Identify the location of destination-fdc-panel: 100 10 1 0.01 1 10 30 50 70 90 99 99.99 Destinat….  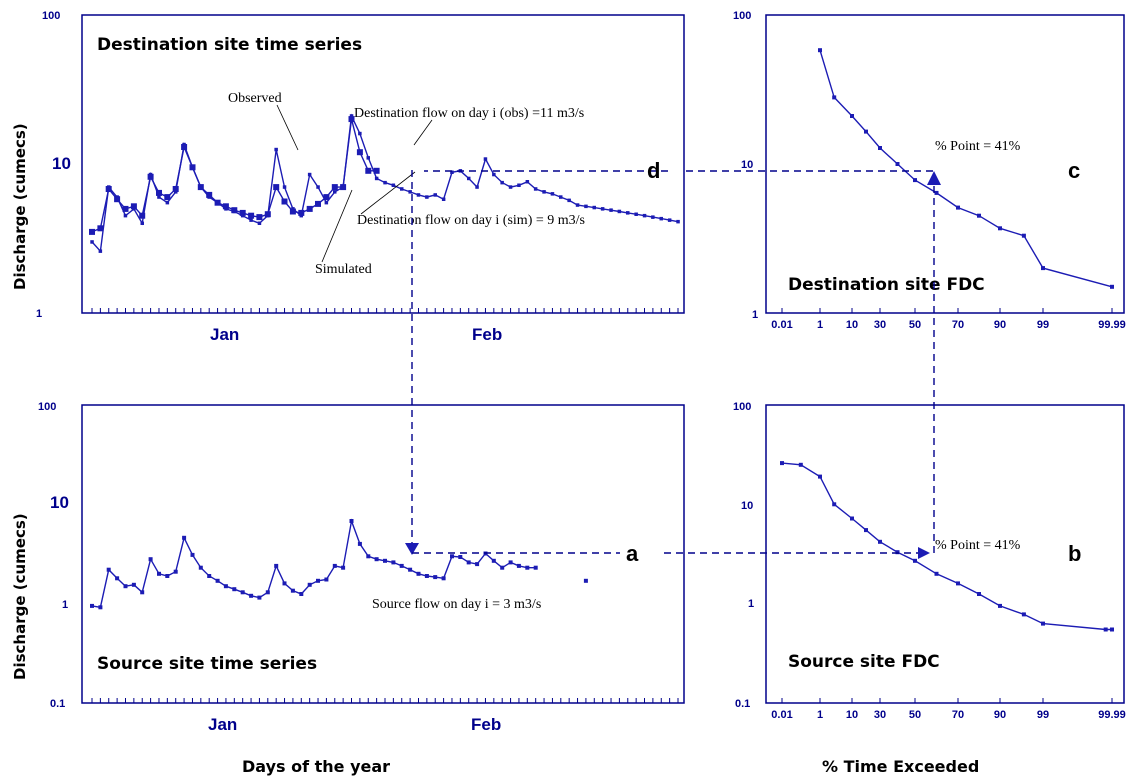
(929, 170).